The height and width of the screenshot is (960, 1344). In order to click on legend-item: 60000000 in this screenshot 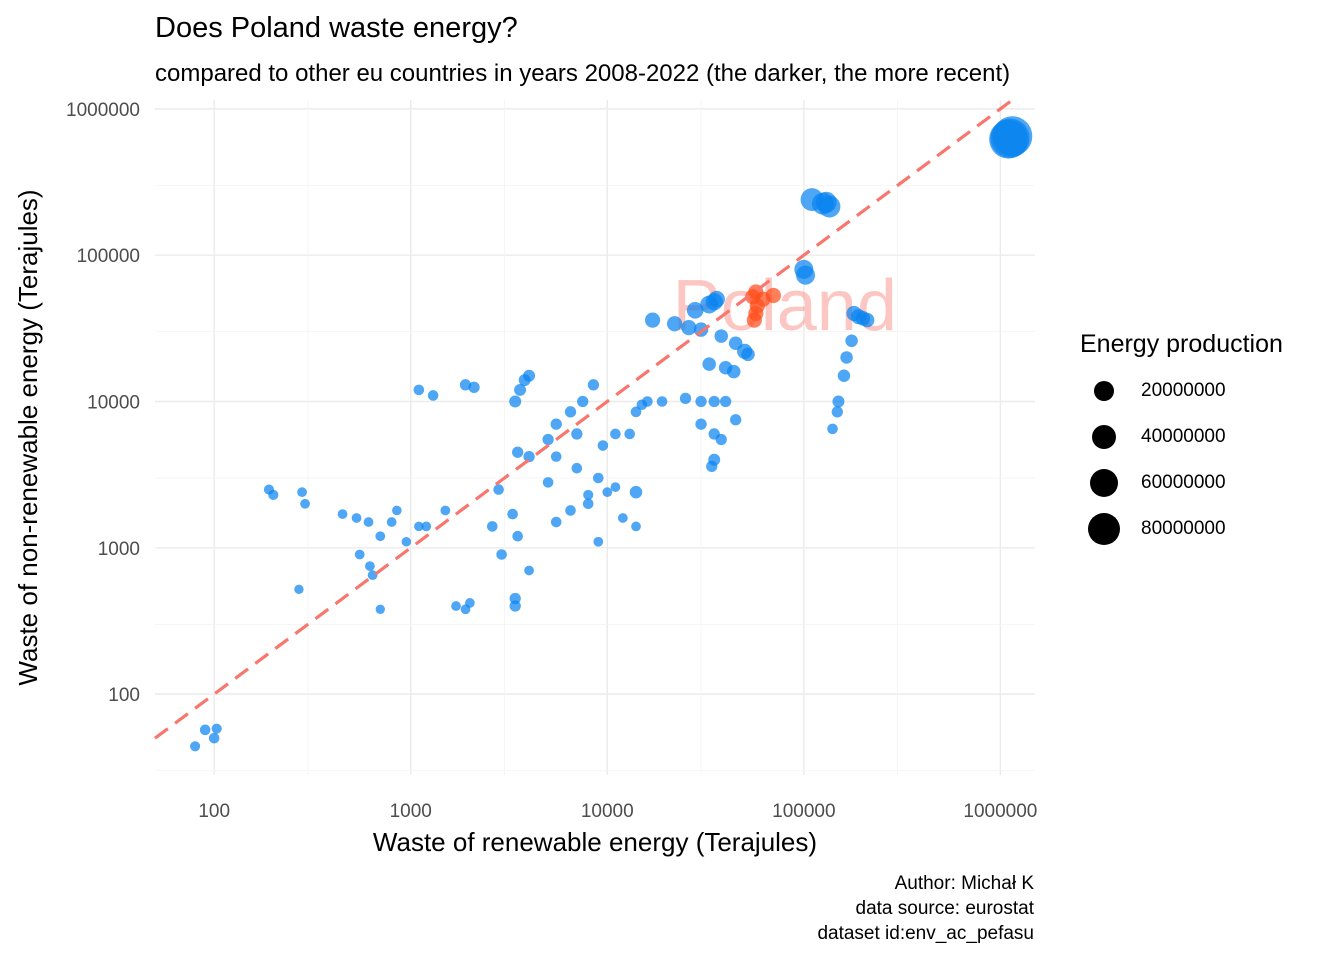, I will do `click(1181, 494)`.